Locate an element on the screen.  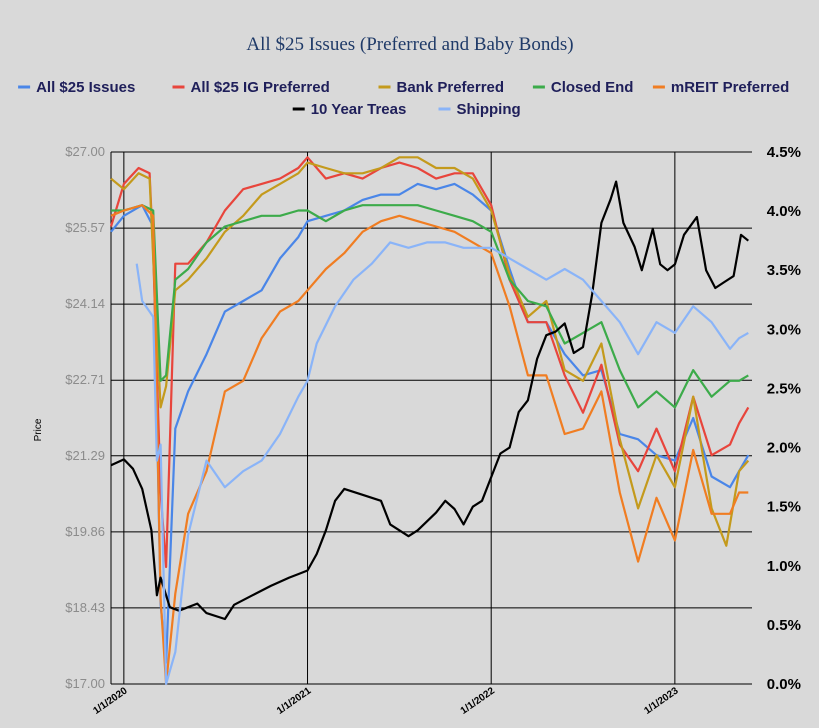
y-tick-label-left: $19.86 is located at coordinates (85, 531).